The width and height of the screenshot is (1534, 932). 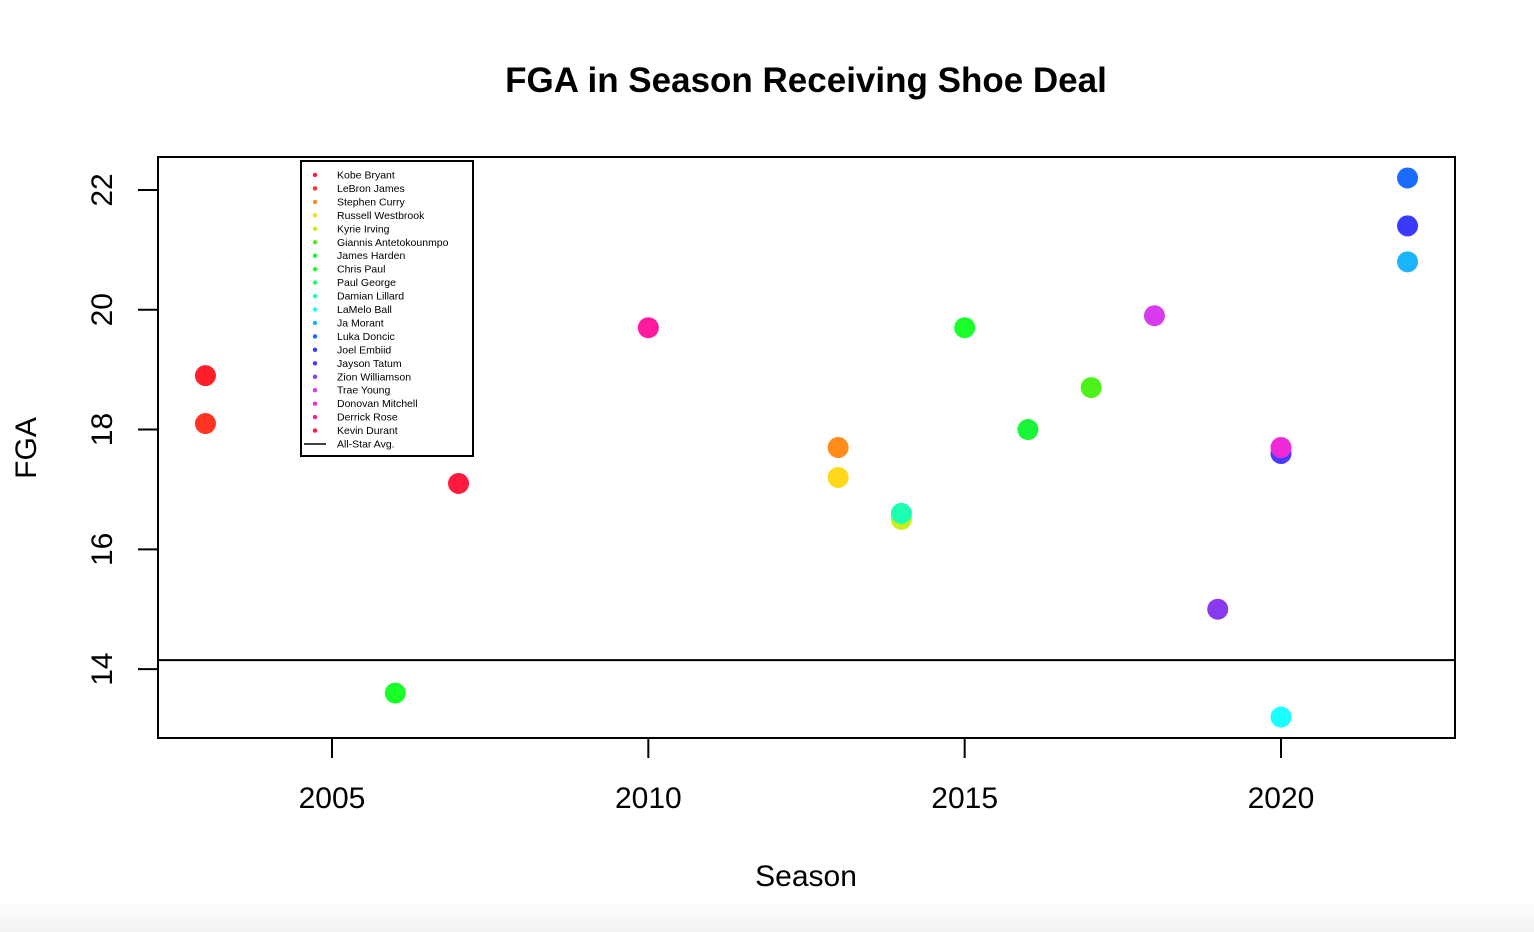 What do you see at coordinates (364, 310) in the screenshot?
I see `legend-label: LaMelo Ball` at bounding box center [364, 310].